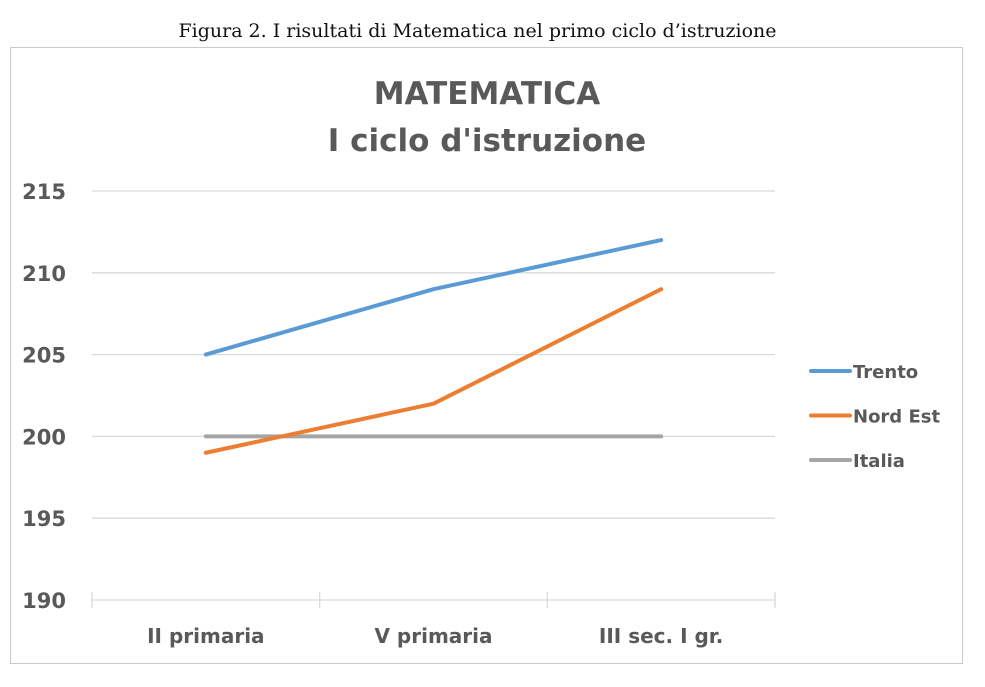  I want to click on y-tick-labels: 190 195 200 205 210 215, so click(44, 396).